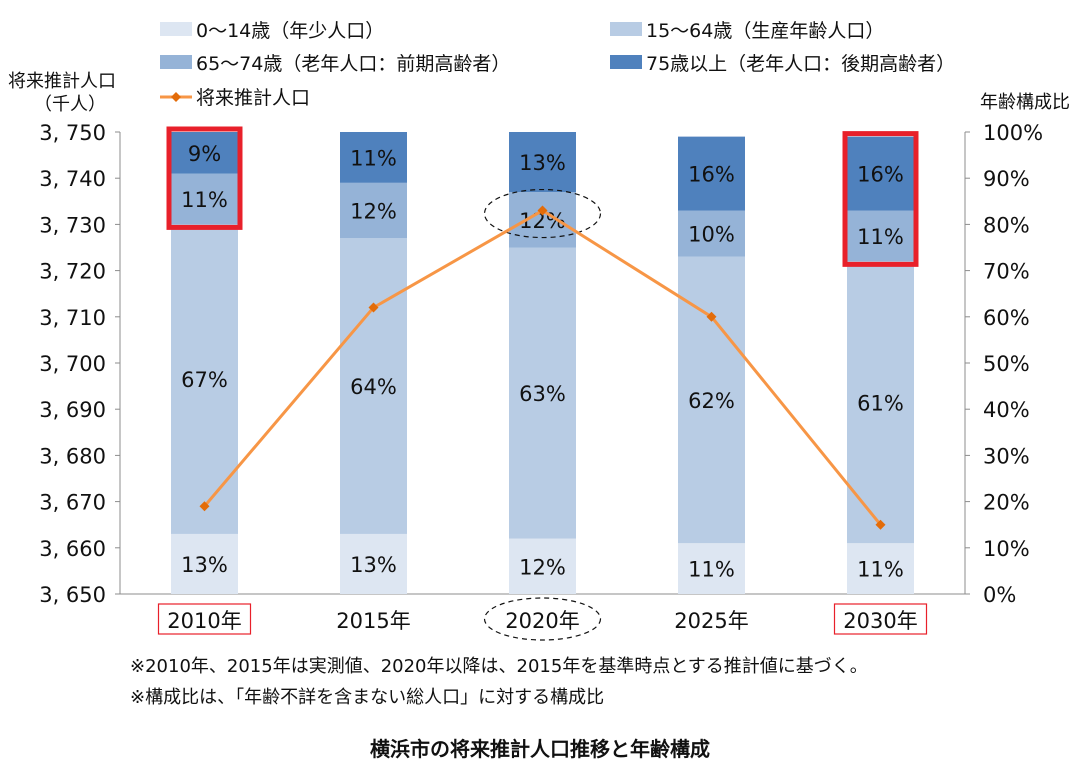 The image size is (1080, 775). I want to click on bar-data-label: 10%, so click(711, 235).